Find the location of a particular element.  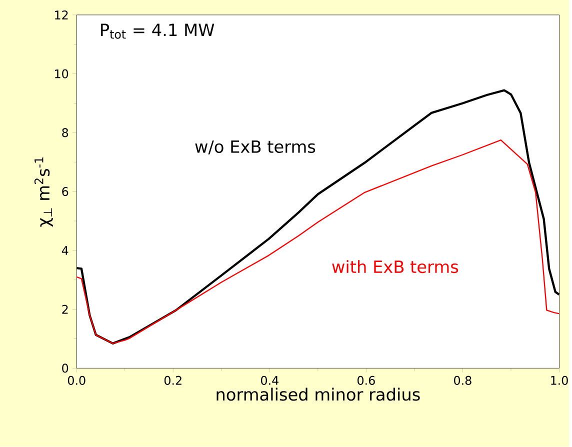

text: with ExB terms is located at coordinates (395, 267).